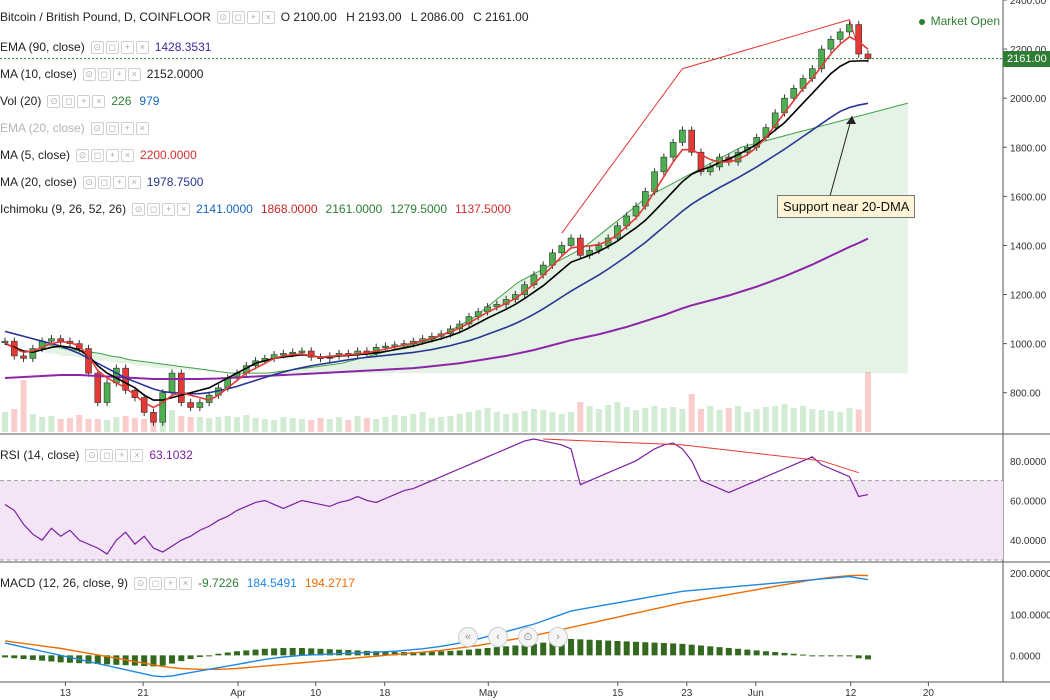 The image size is (1050, 700). Describe the element at coordinates (959, 21) in the screenshot. I see `market-status: Market Open` at that location.